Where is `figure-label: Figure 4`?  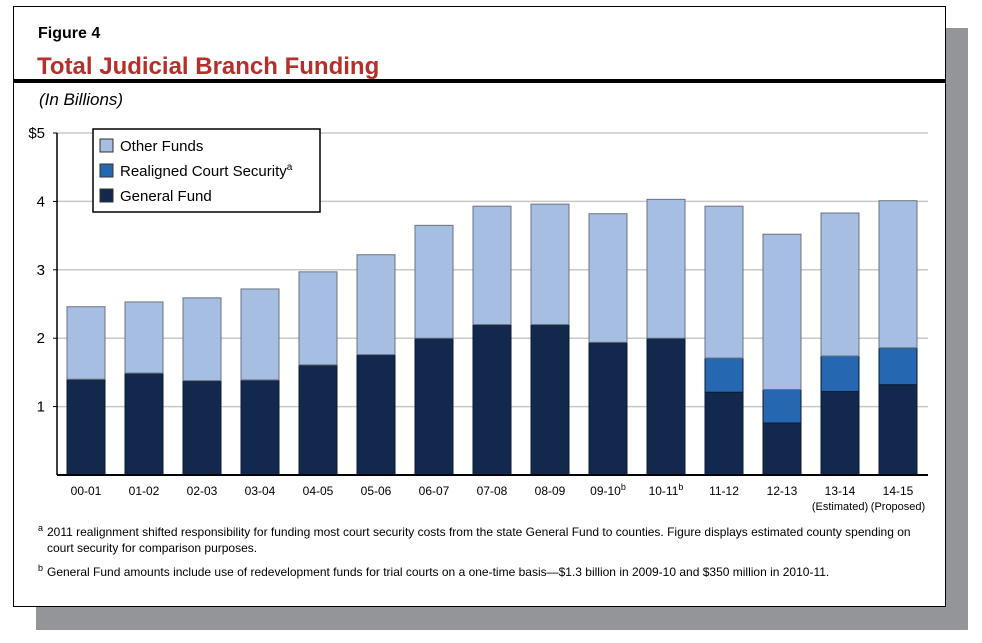 figure-label: Figure 4 is located at coordinates (69, 33).